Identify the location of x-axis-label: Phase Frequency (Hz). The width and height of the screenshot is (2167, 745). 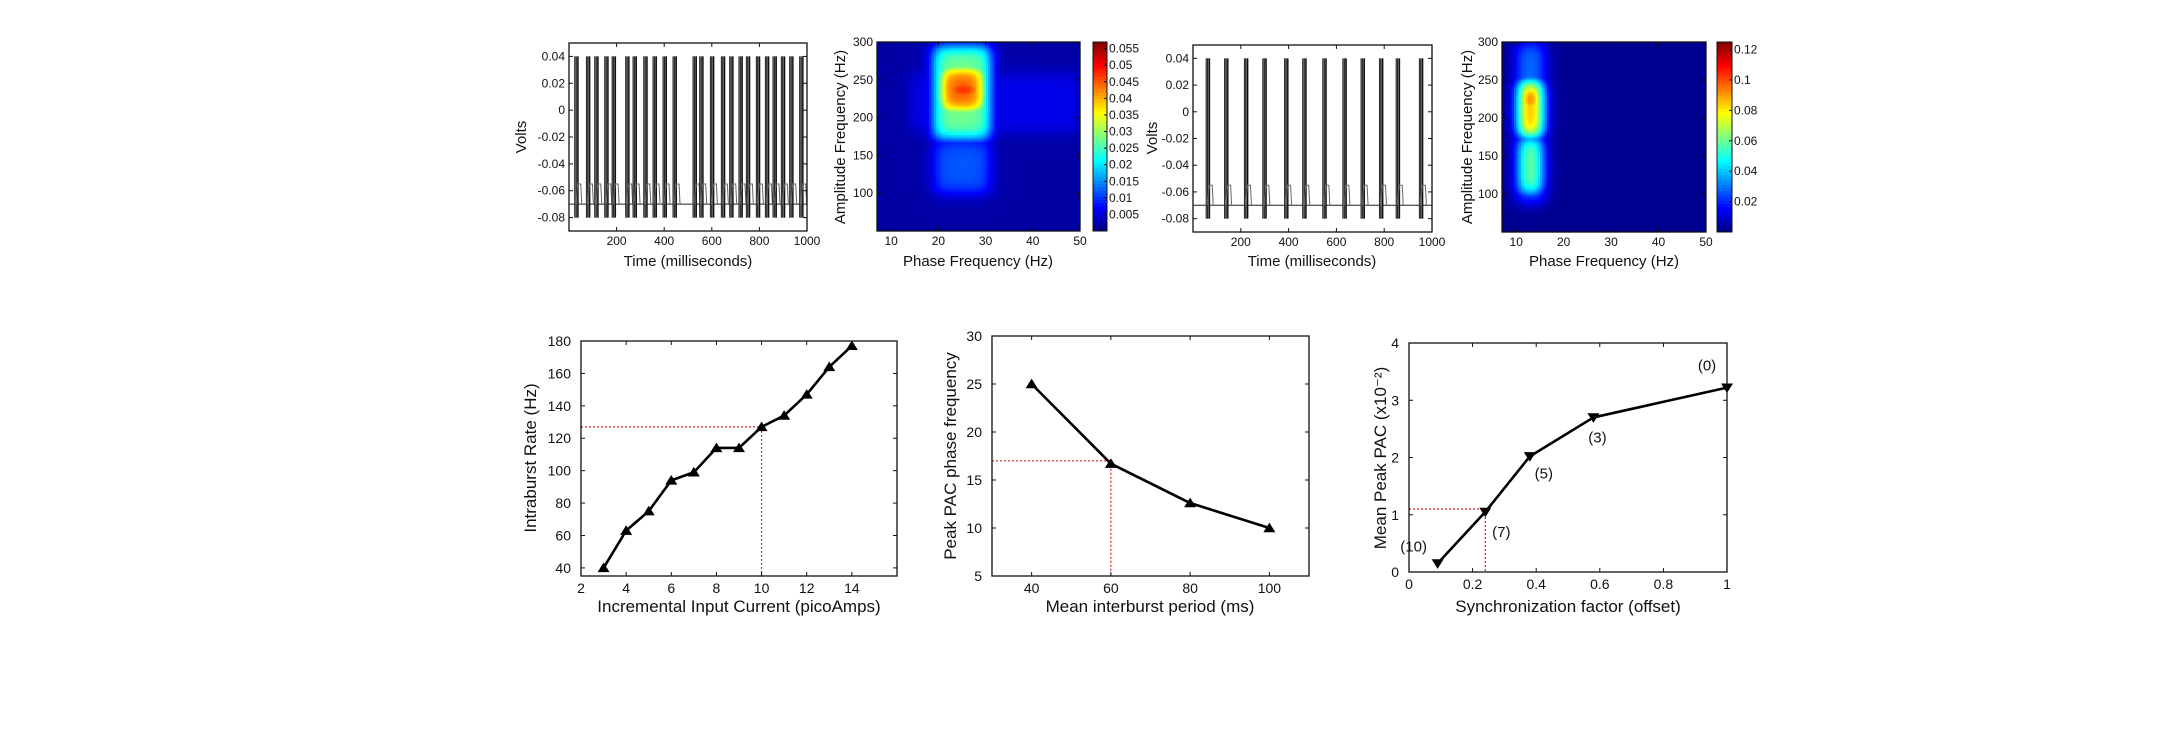
(978, 261).